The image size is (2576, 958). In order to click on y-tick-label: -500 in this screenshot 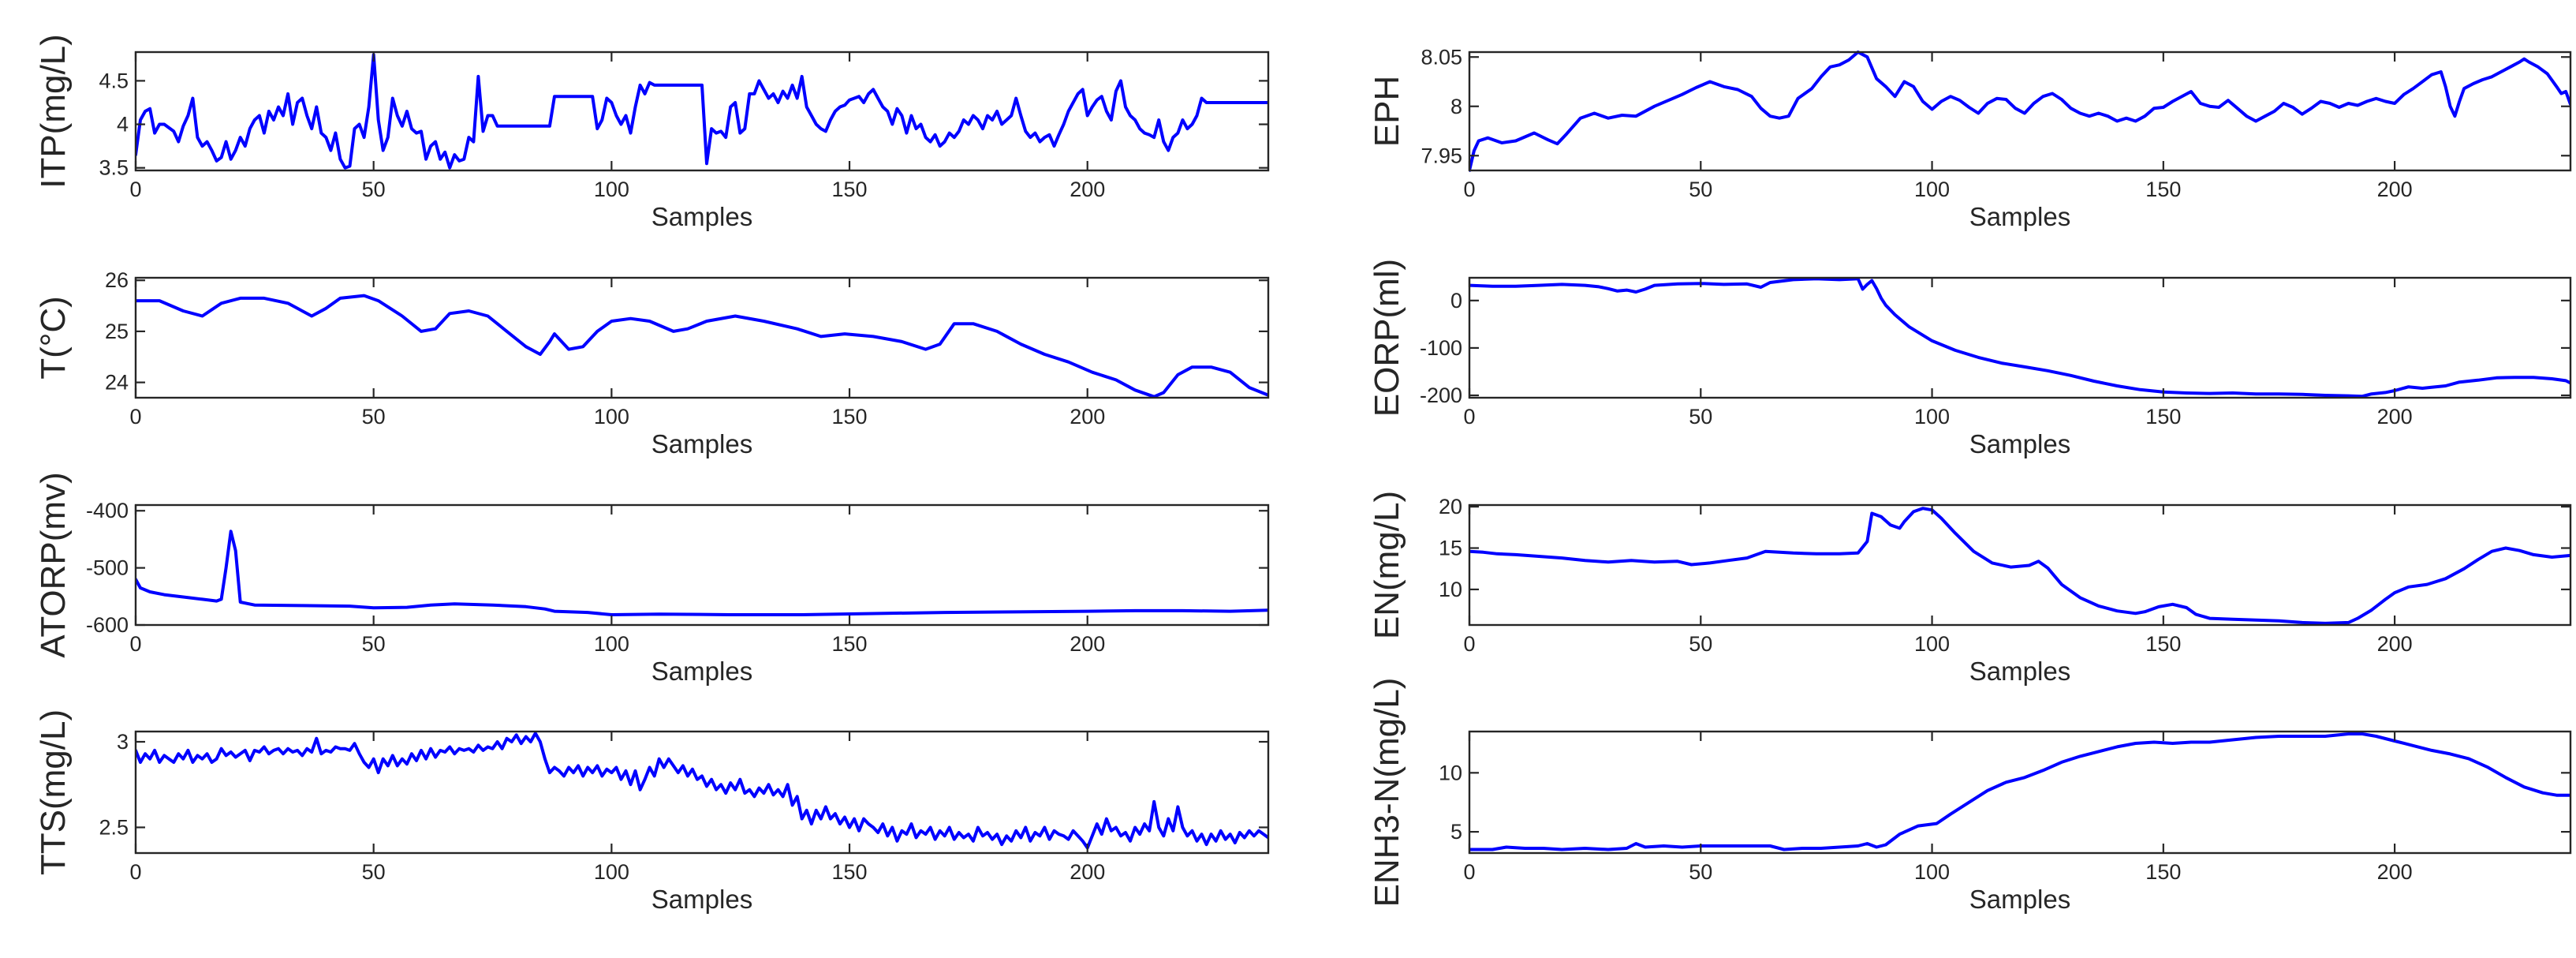, I will do `click(107, 568)`.